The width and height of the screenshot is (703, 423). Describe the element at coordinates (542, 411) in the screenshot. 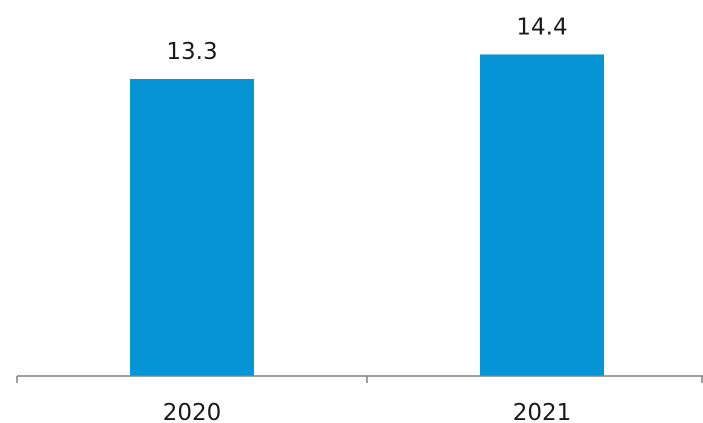

I see `x-tick-label-2021: 2021` at that location.